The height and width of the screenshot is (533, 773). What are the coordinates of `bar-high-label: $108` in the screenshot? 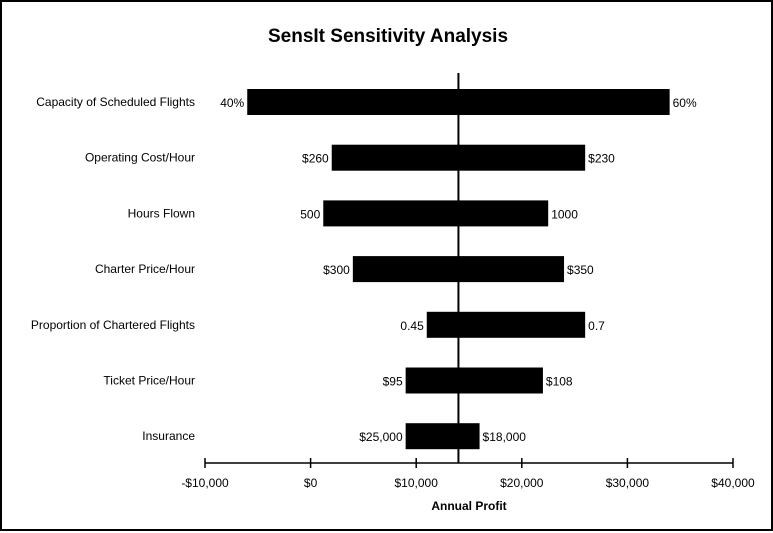 It's located at (559, 382).